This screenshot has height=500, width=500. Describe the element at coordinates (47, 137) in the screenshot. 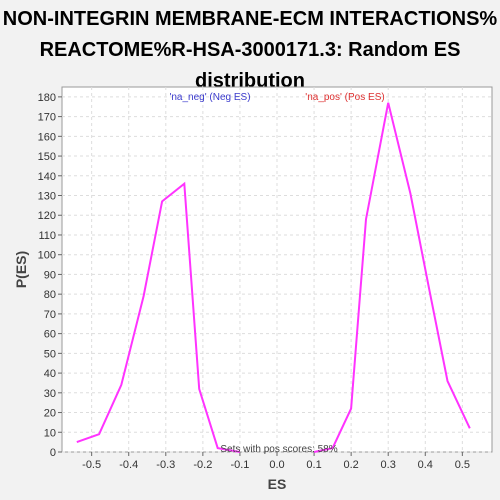

I see `y-tick-label: 160` at that location.